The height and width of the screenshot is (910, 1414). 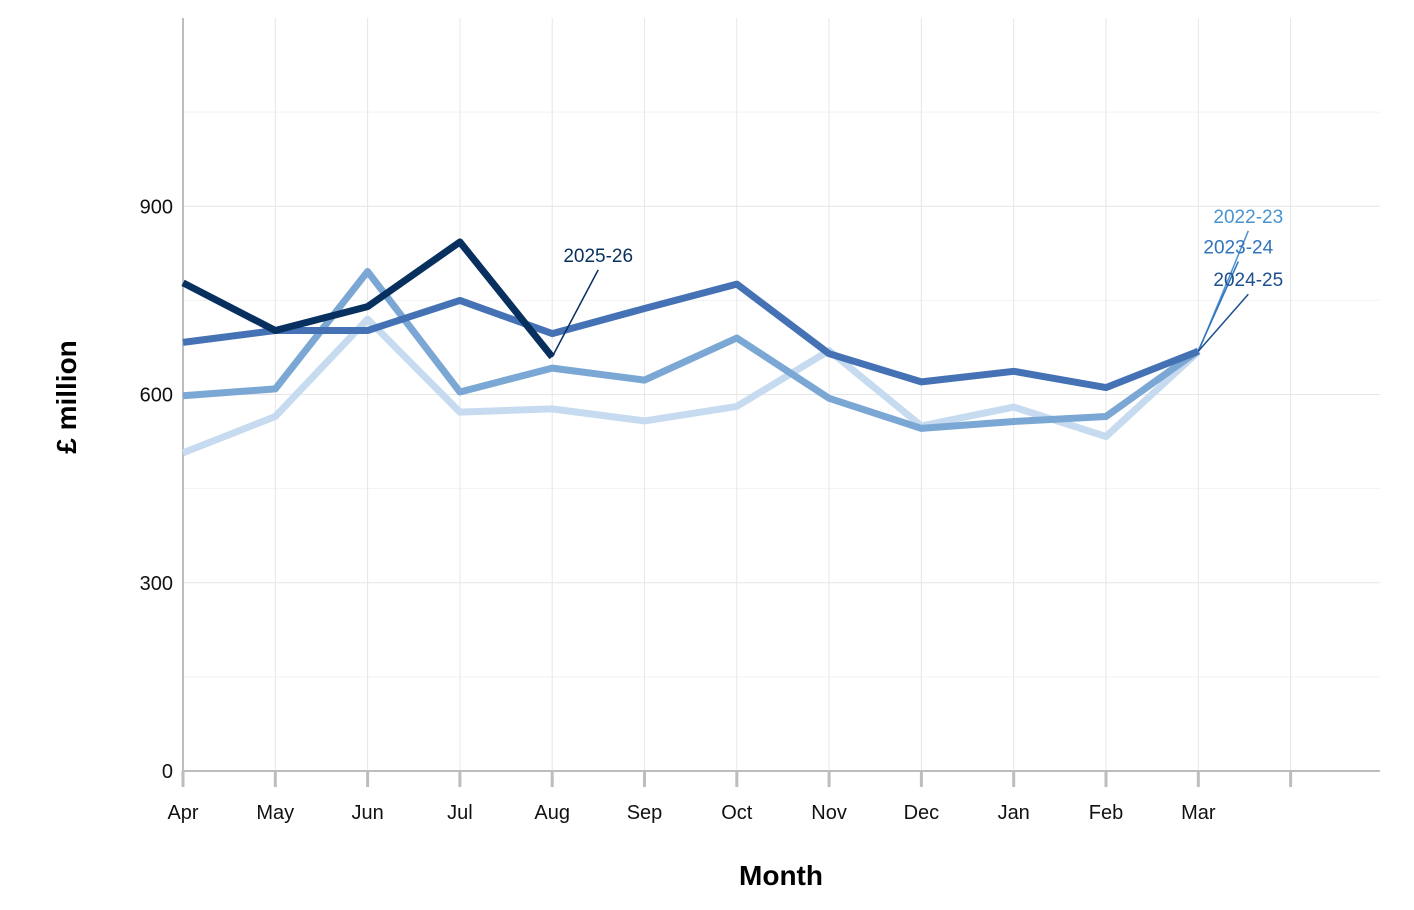 What do you see at coordinates (275, 813) in the screenshot?
I see `x-tick-label: May` at bounding box center [275, 813].